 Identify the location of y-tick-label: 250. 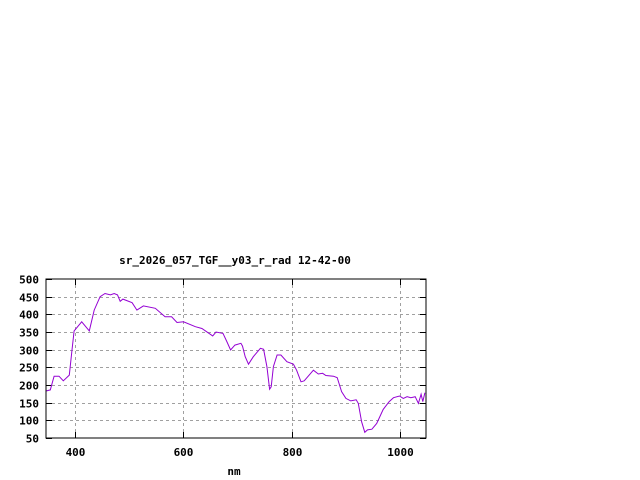
(29, 368).